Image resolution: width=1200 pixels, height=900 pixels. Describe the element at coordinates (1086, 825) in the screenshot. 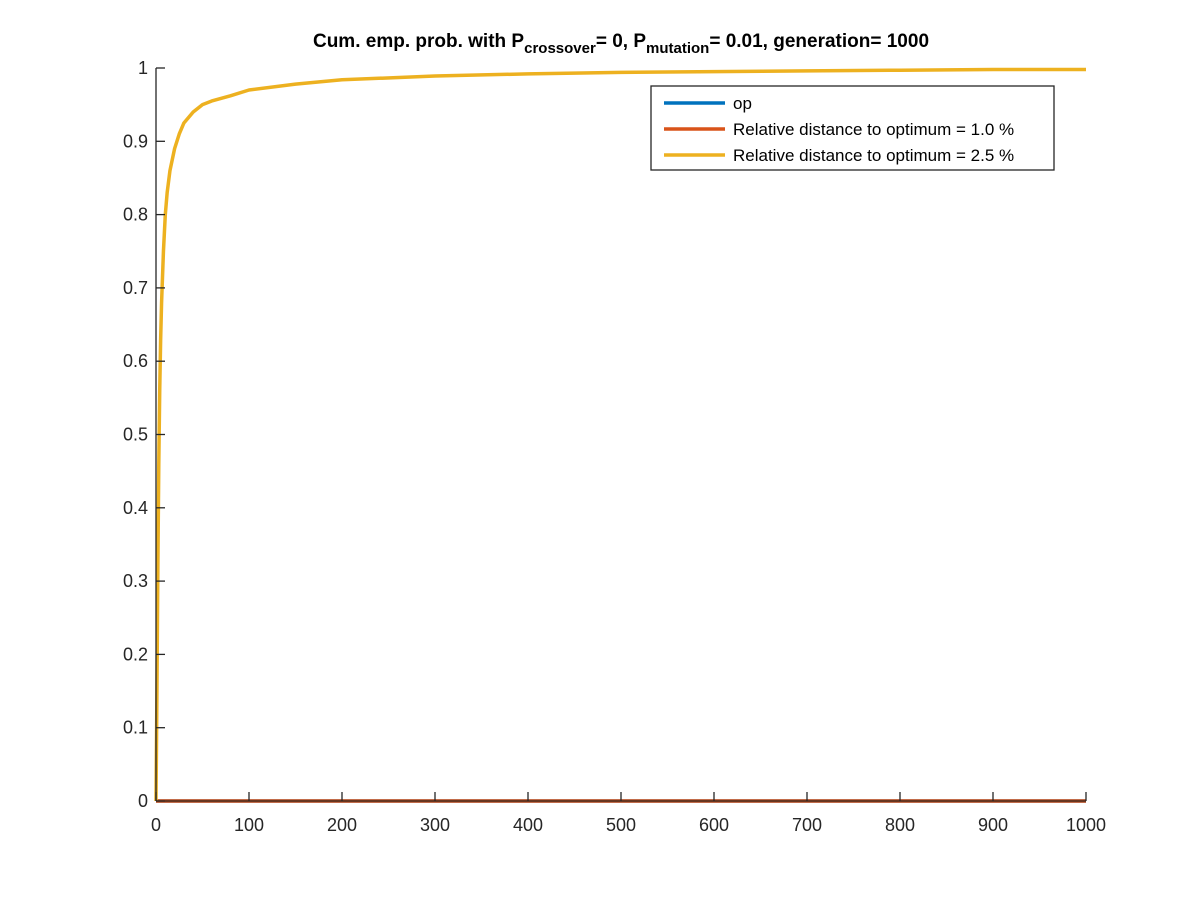

I see `x-tick-label: 1000` at that location.